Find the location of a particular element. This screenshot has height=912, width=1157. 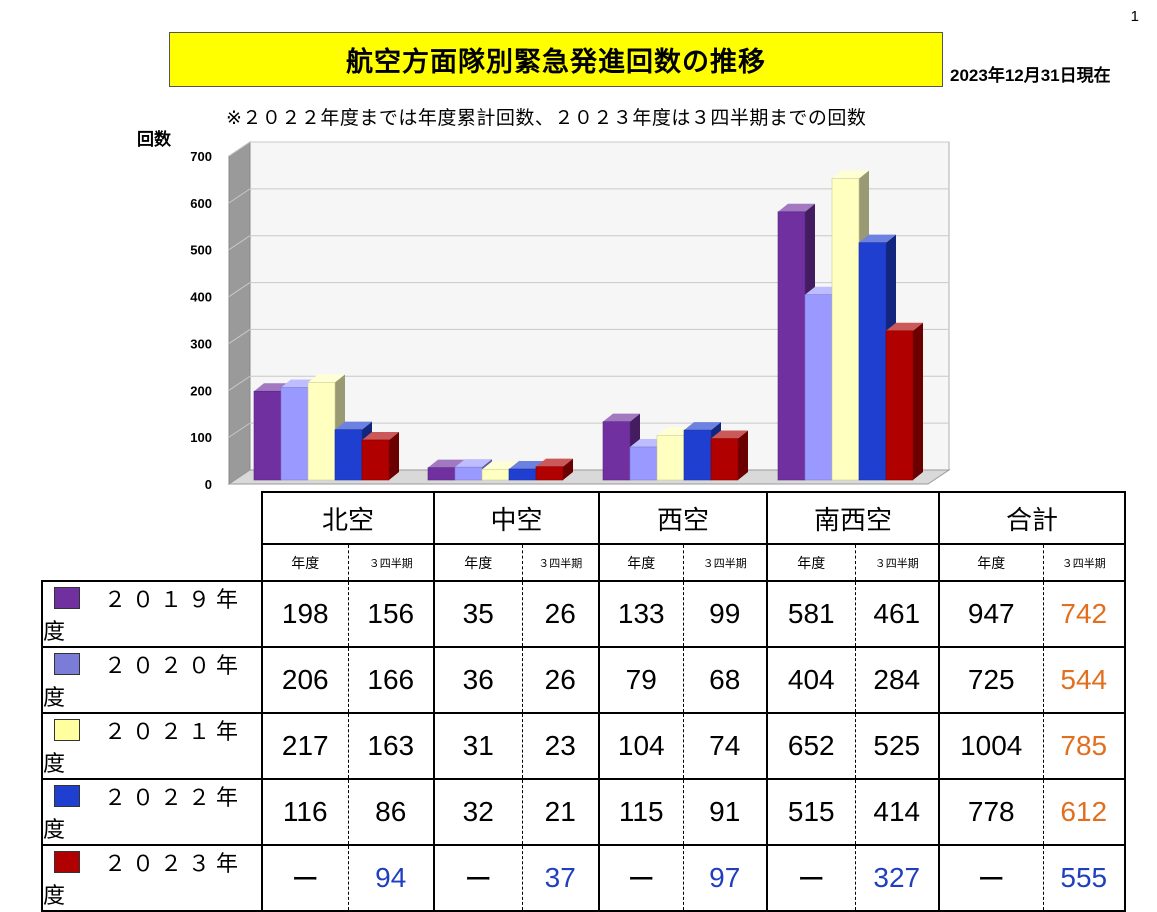

table-cell: 116 is located at coordinates (304, 812).